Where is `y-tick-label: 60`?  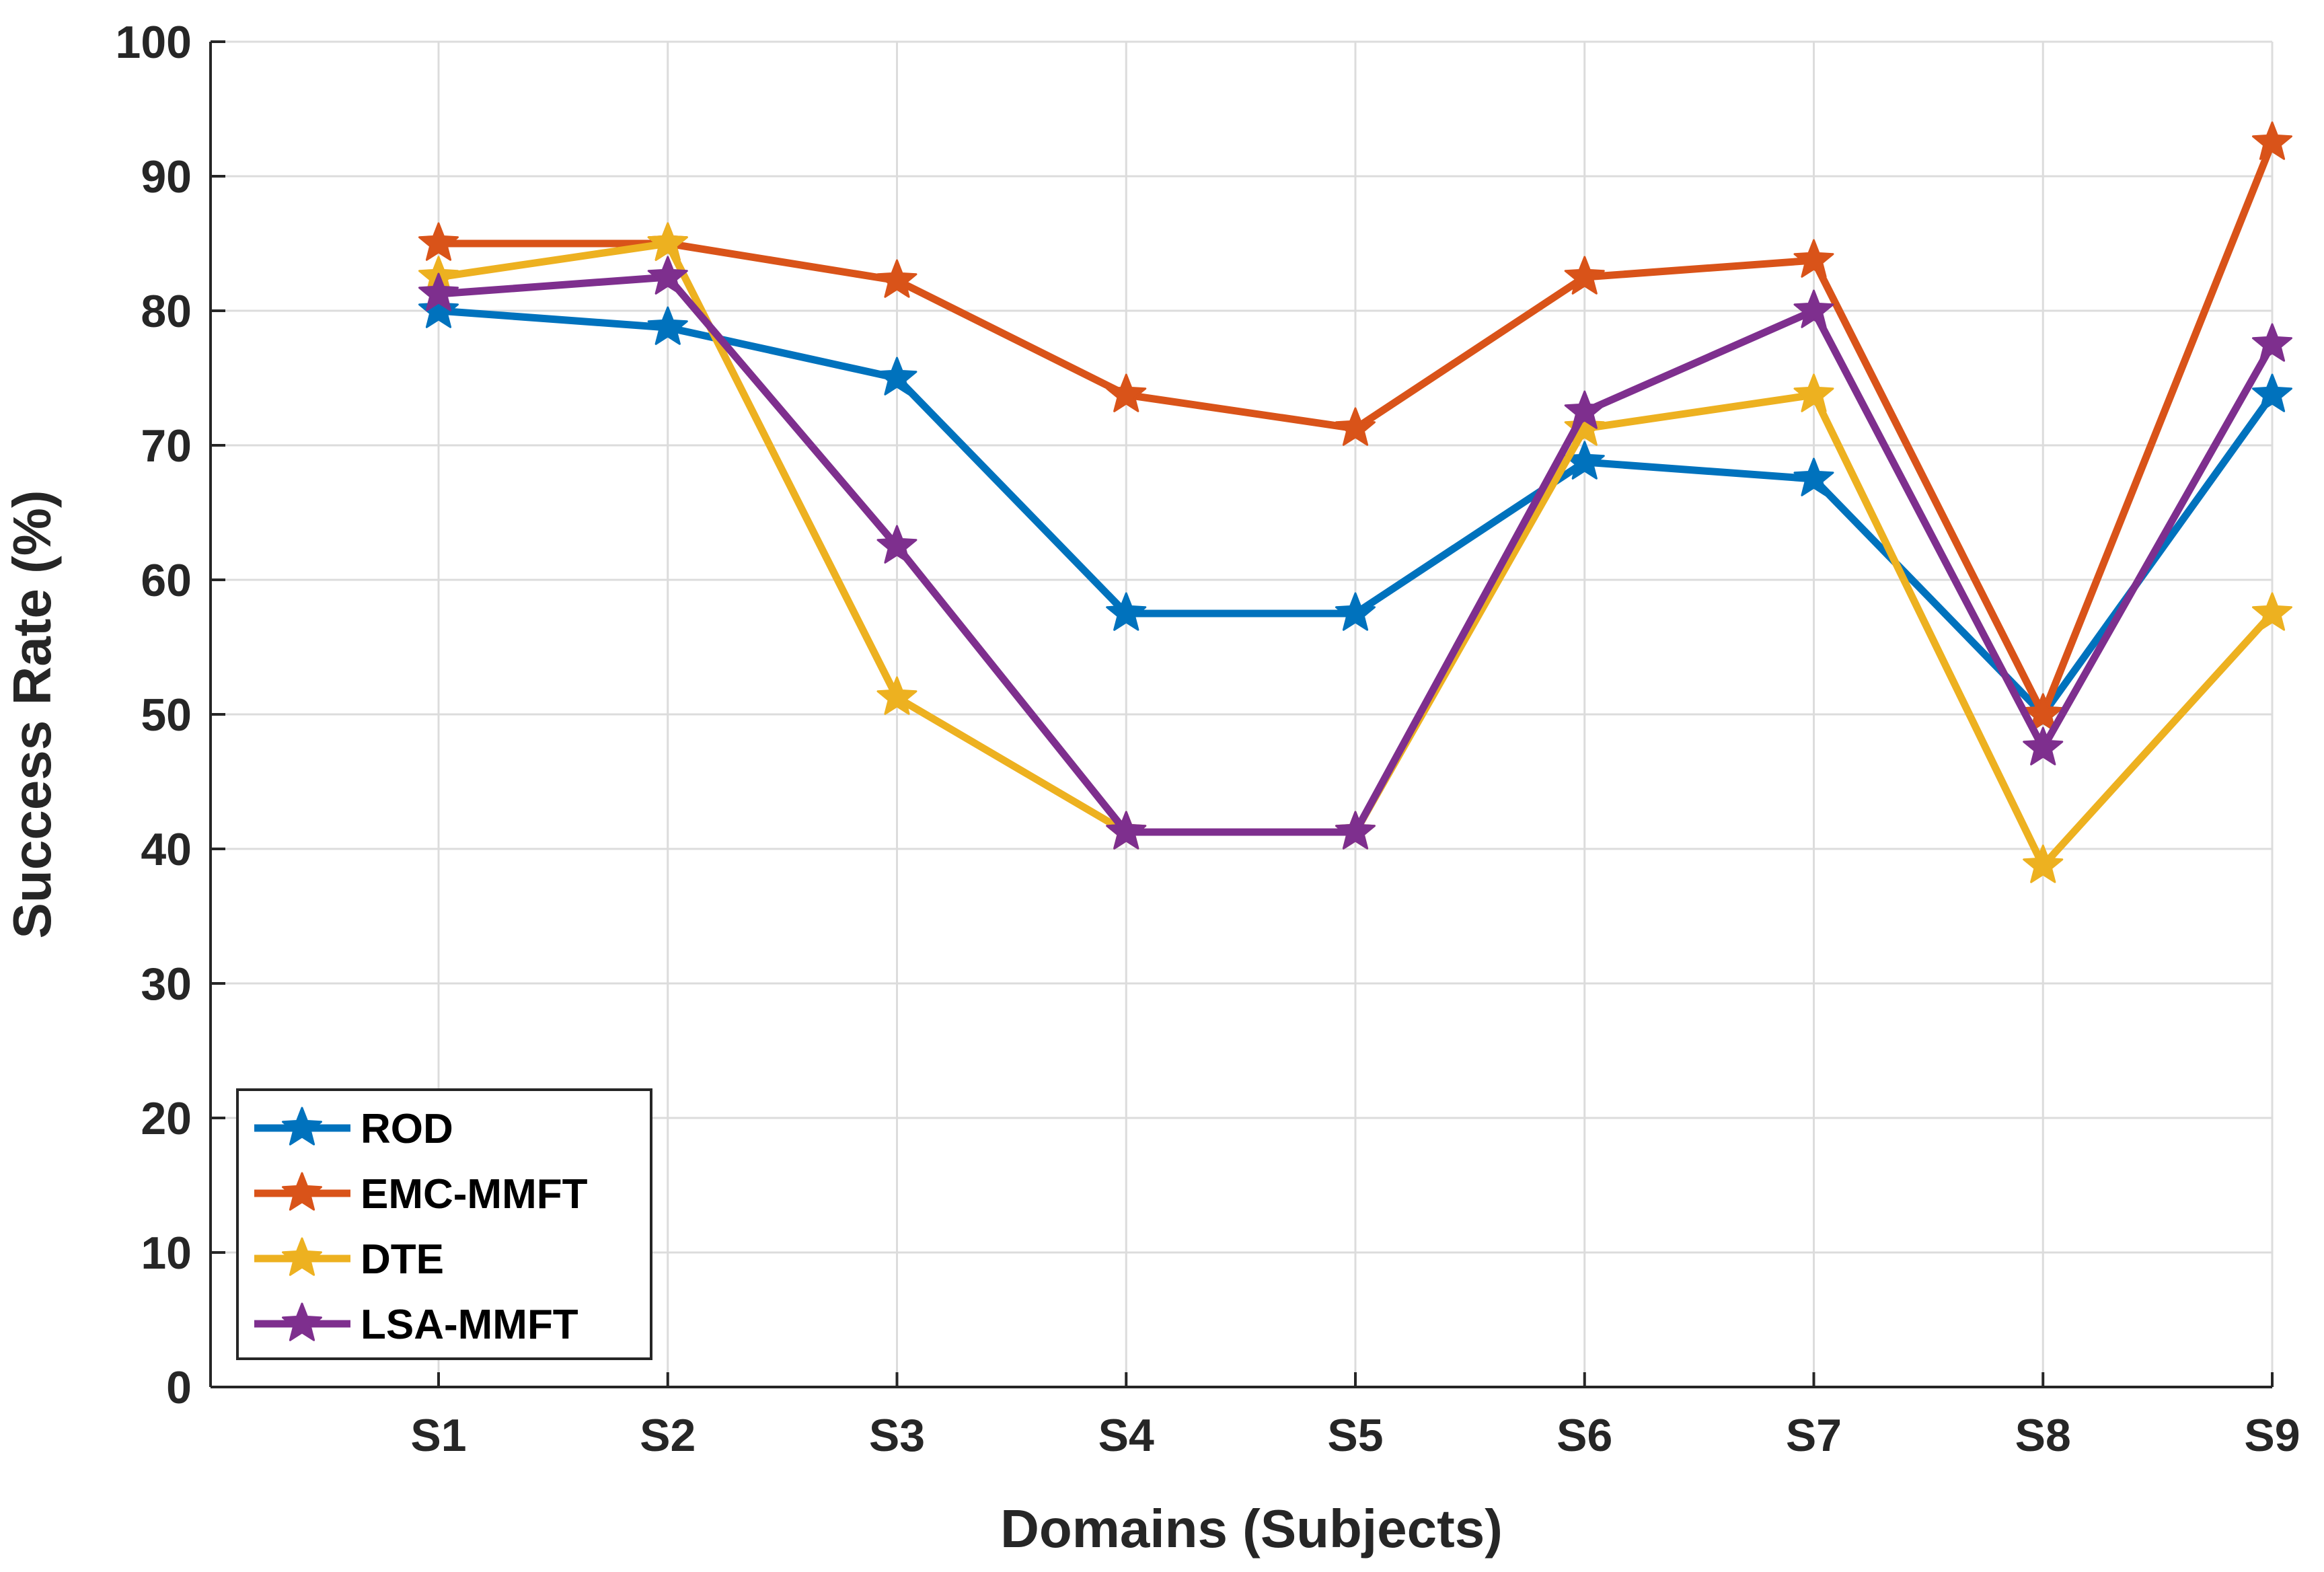
y-tick-label: 60 is located at coordinates (166, 580).